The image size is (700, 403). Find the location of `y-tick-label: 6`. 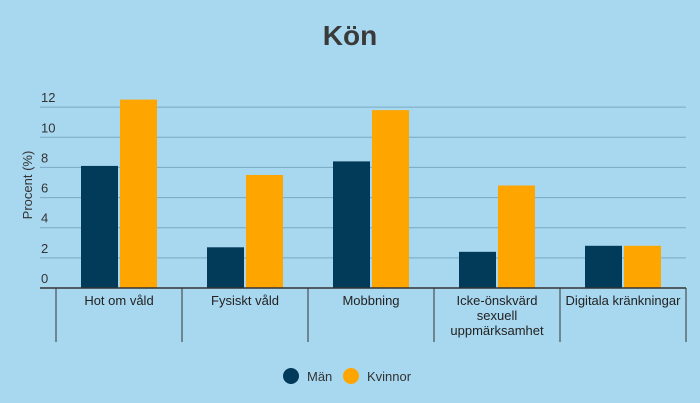

y-tick-label: 6 is located at coordinates (44, 188).